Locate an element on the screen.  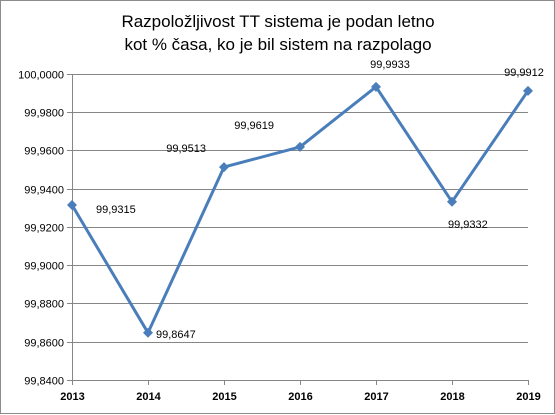
x-tick-label: 2018 is located at coordinates (452, 397).